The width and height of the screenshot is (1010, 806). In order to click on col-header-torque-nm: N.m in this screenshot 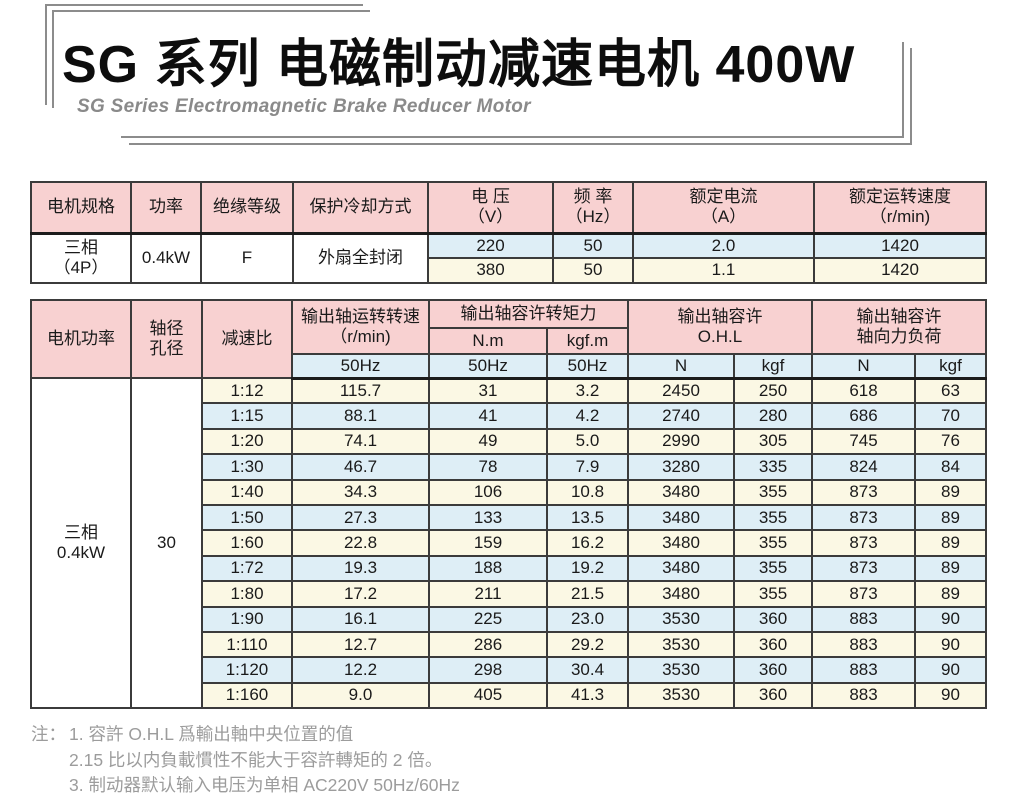, I will do `click(488, 341)`.